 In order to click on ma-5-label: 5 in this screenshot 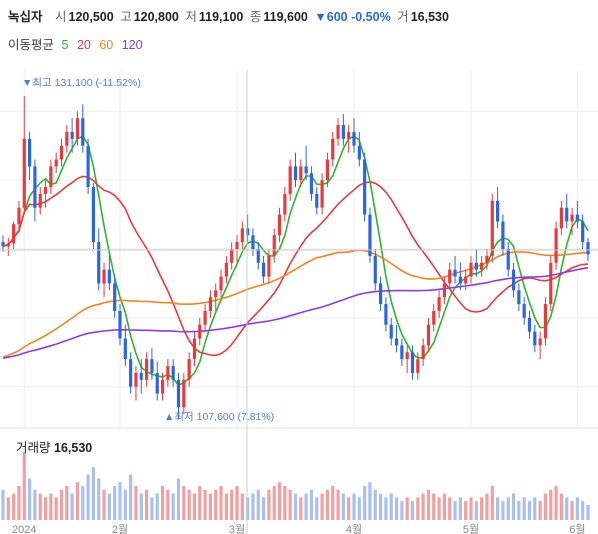, I will do `click(65, 45)`.